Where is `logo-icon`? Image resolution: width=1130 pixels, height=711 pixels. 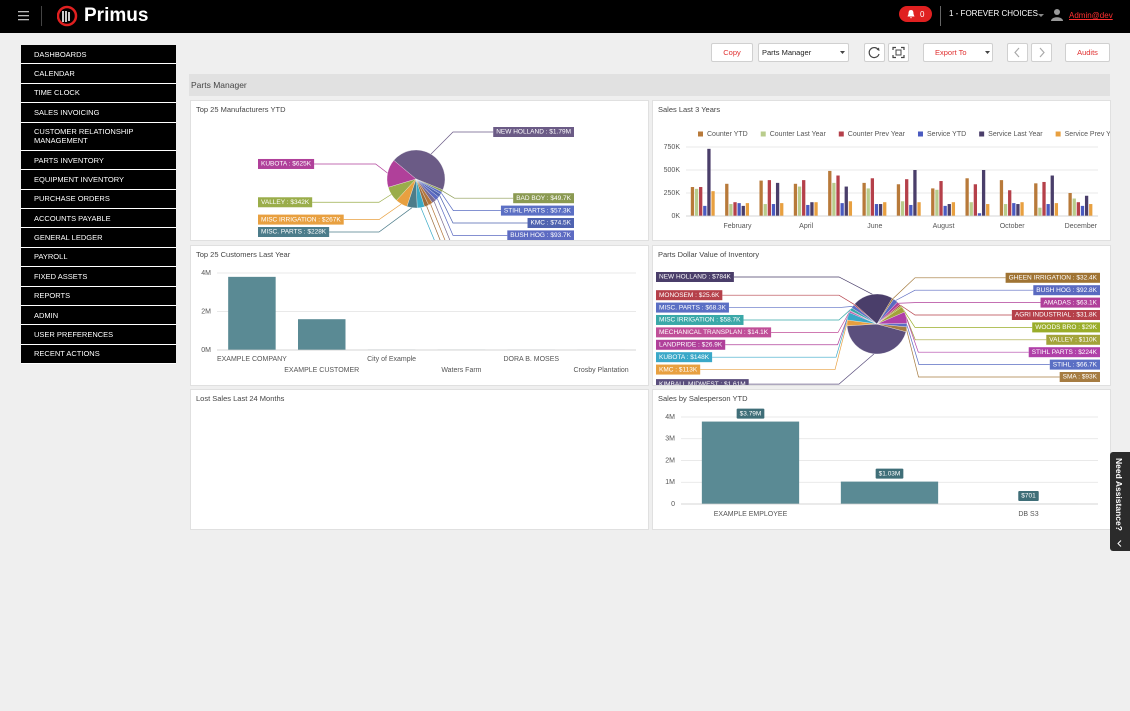
logo-icon is located at coordinates (67, 16).